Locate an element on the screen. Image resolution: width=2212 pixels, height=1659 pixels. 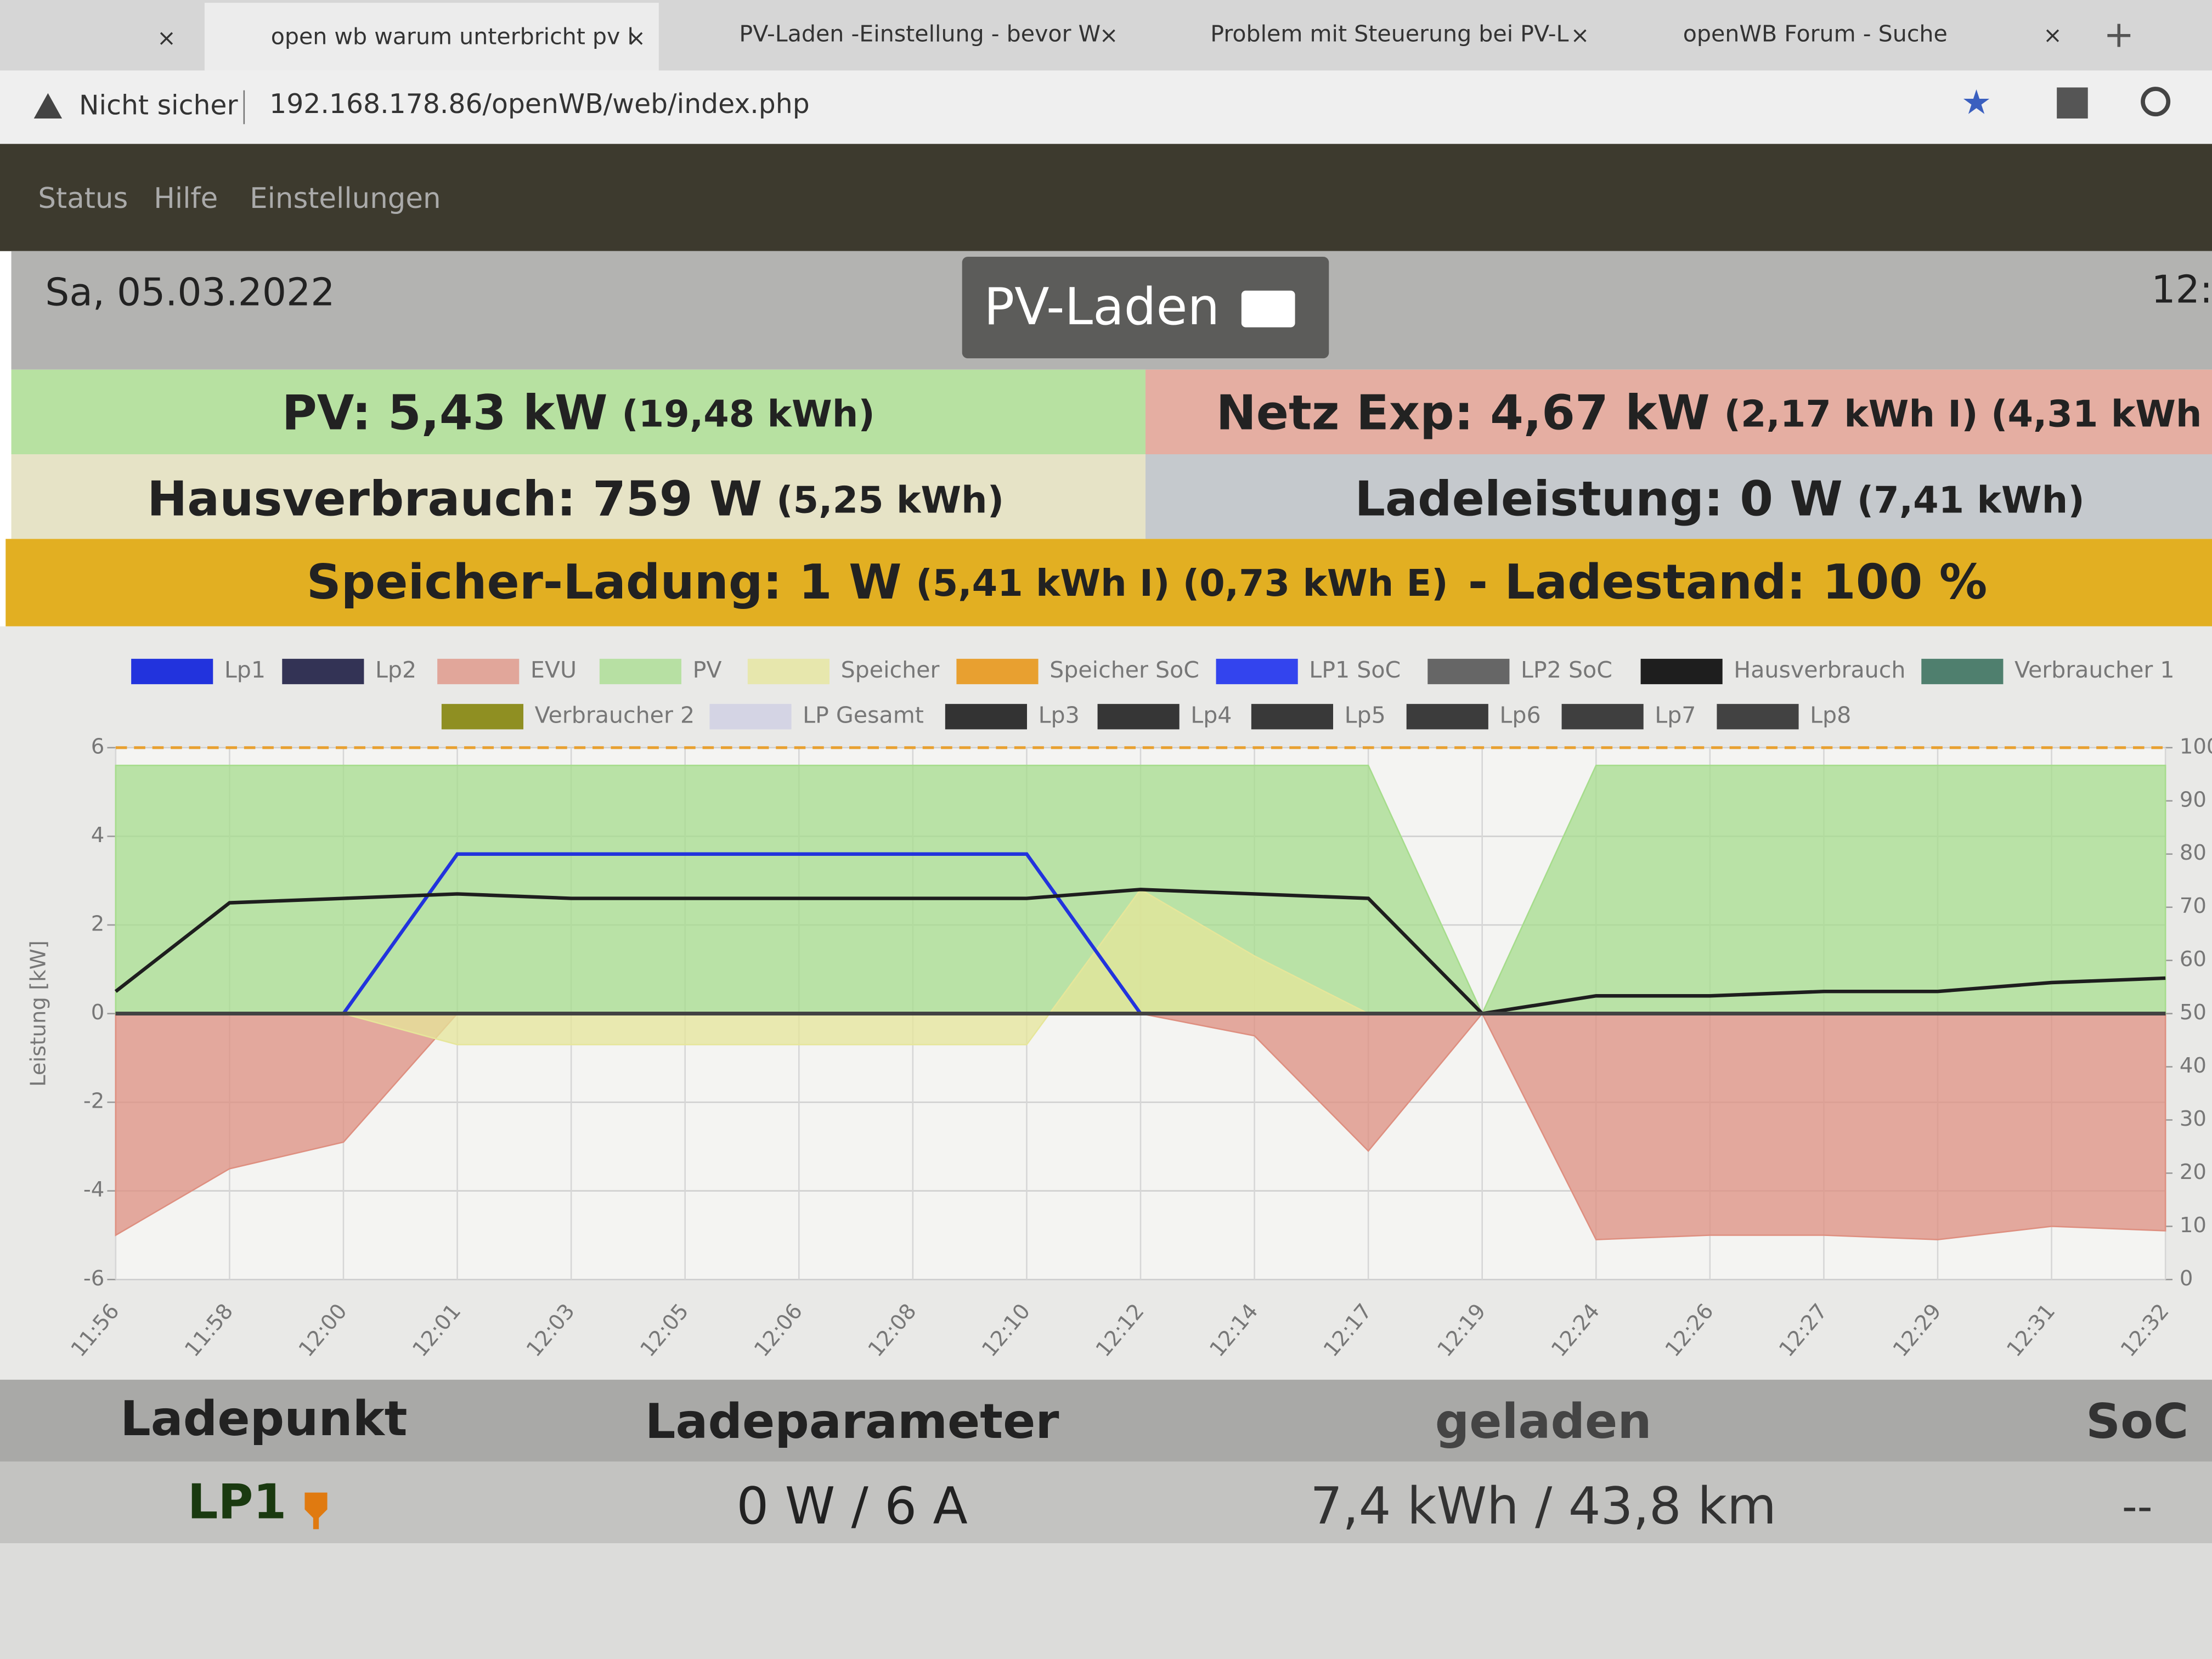
time: 12: is located at coordinates (2181, 290).